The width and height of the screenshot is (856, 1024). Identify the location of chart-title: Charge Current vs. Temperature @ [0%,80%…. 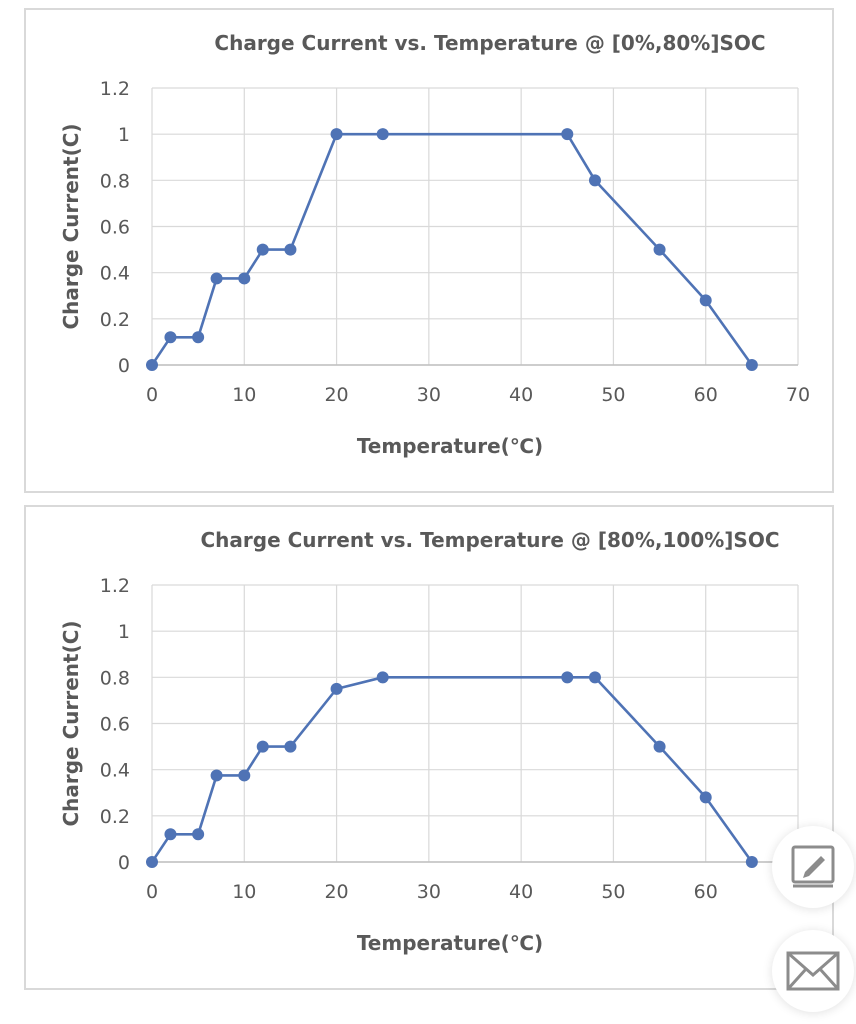
(489, 43).